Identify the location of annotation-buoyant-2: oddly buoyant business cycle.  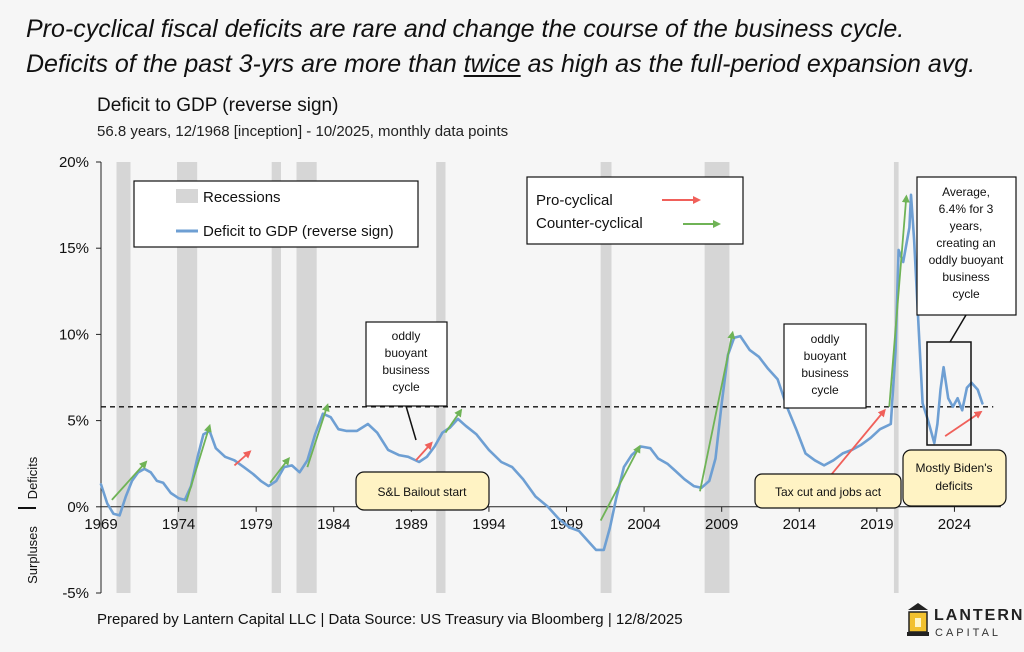
(825, 366).